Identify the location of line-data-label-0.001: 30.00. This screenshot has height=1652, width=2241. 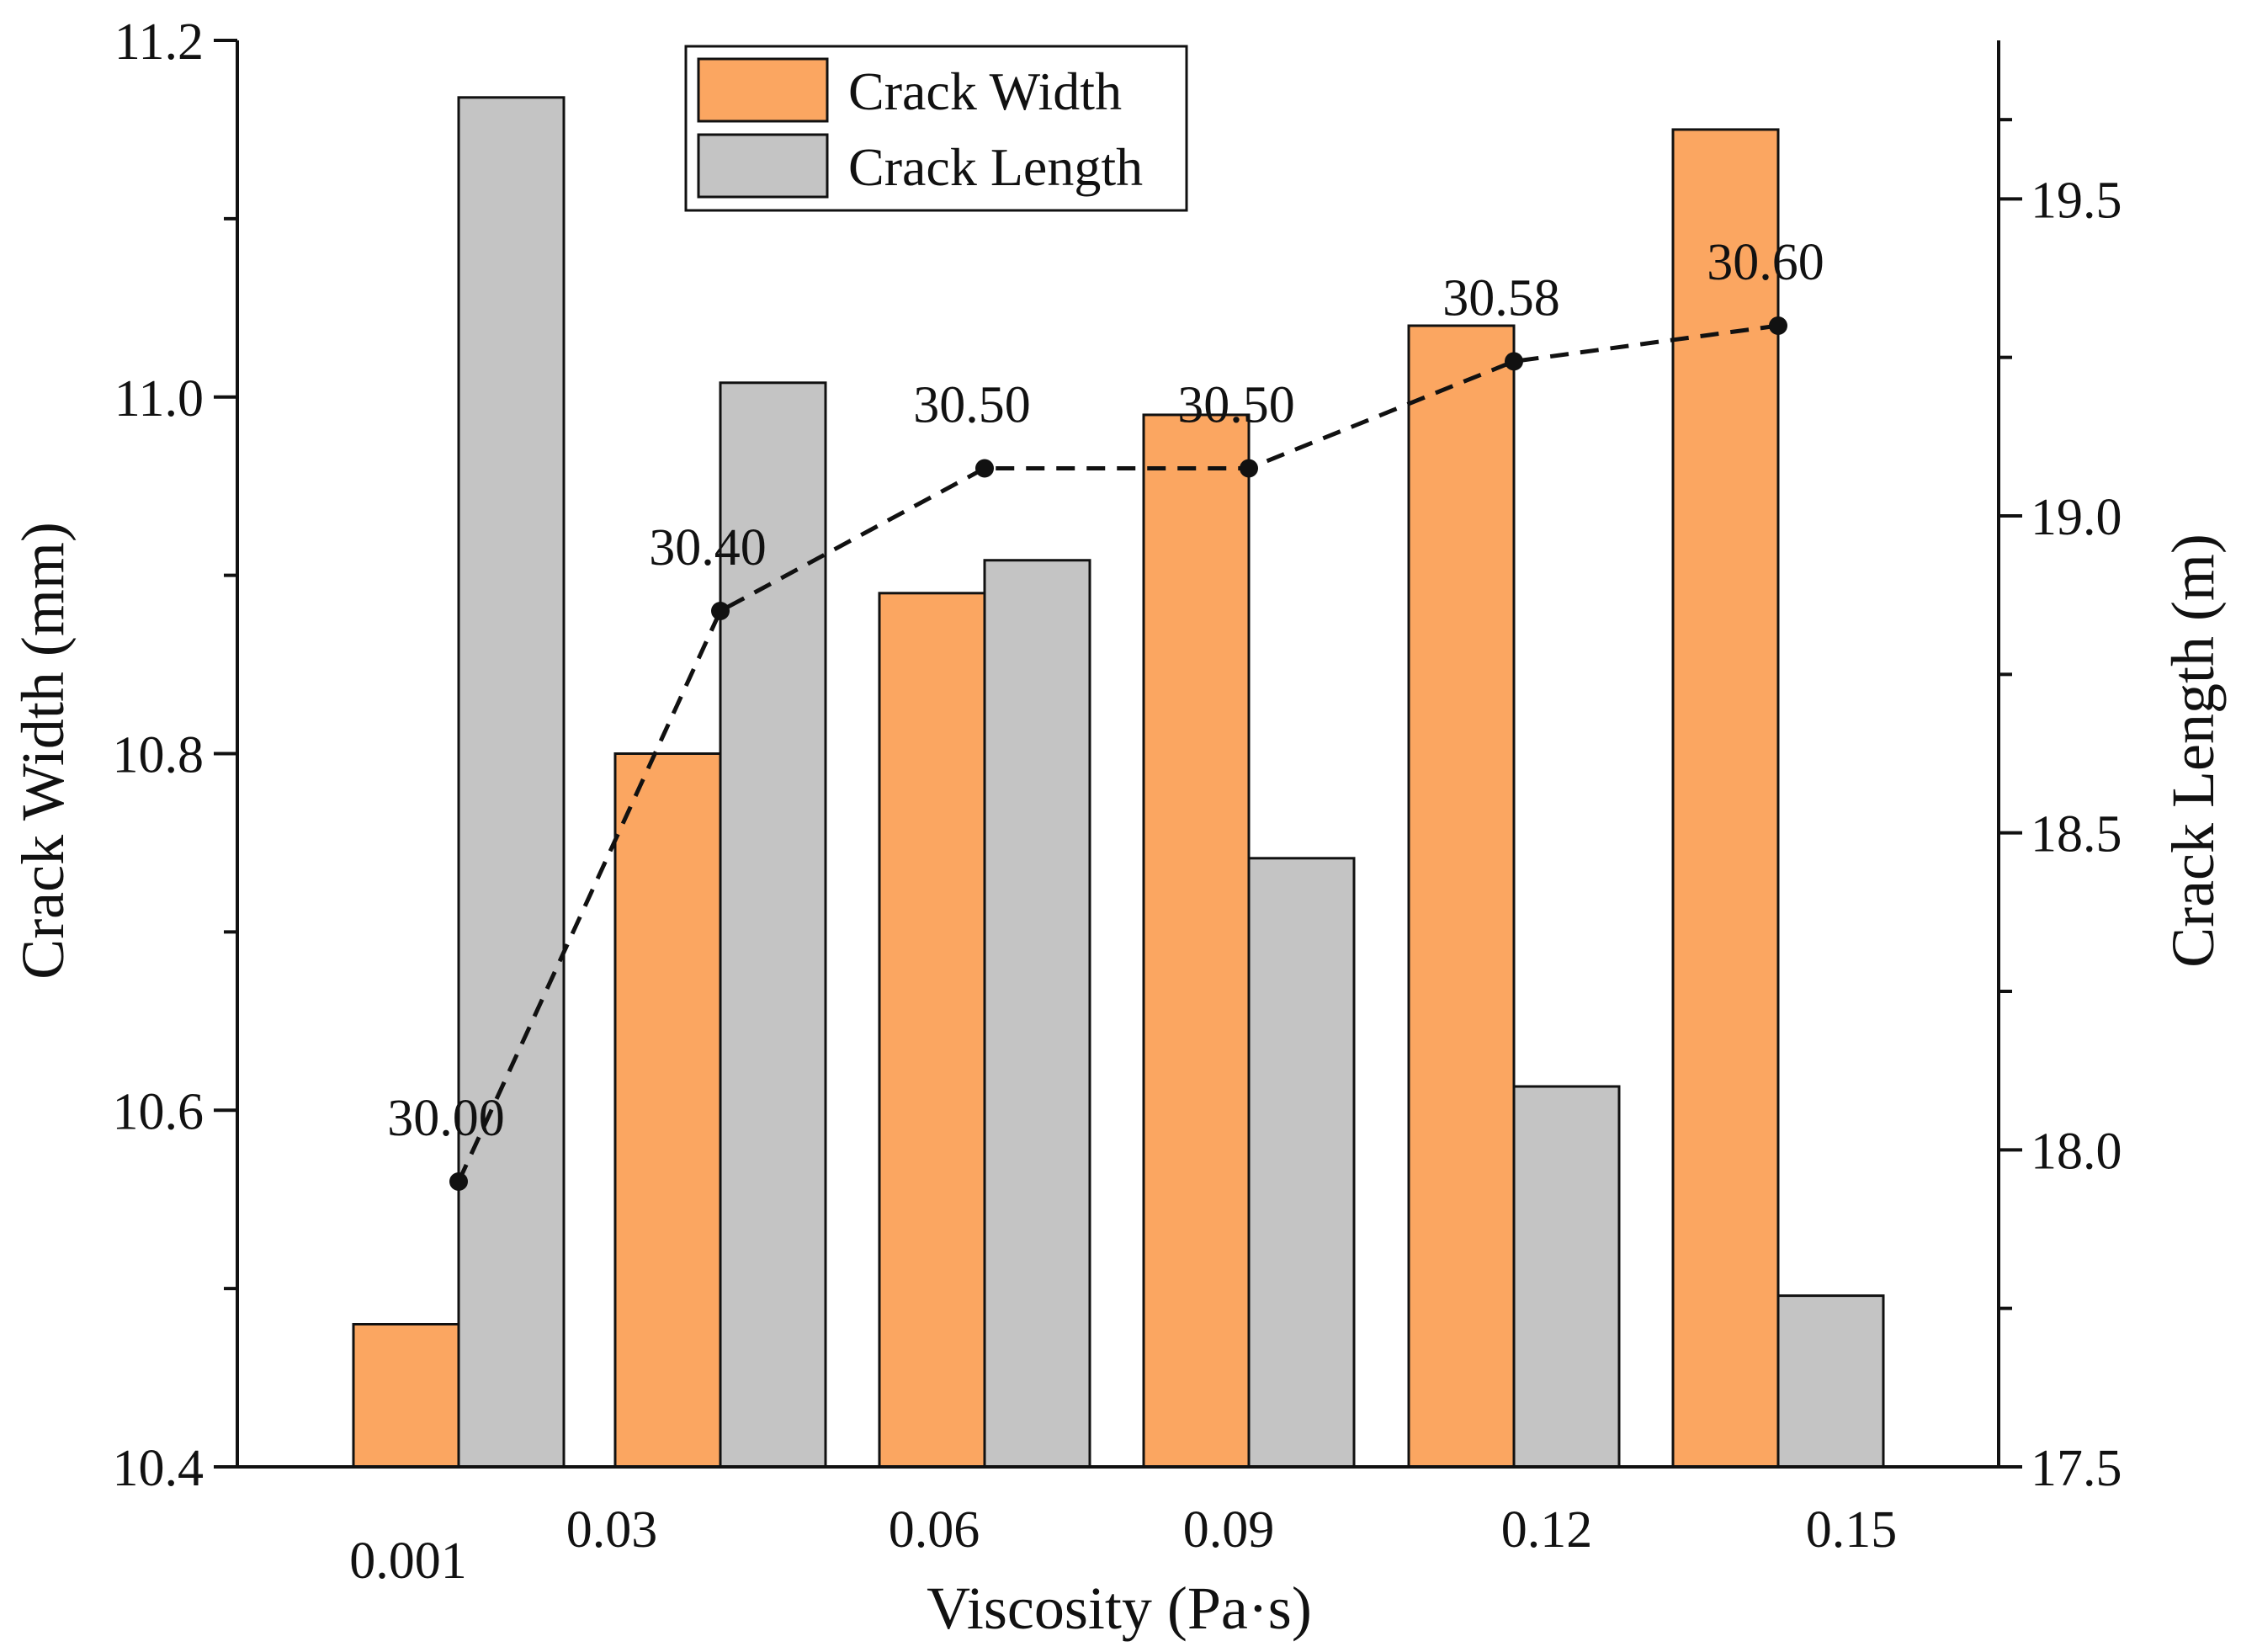
(446, 1118).